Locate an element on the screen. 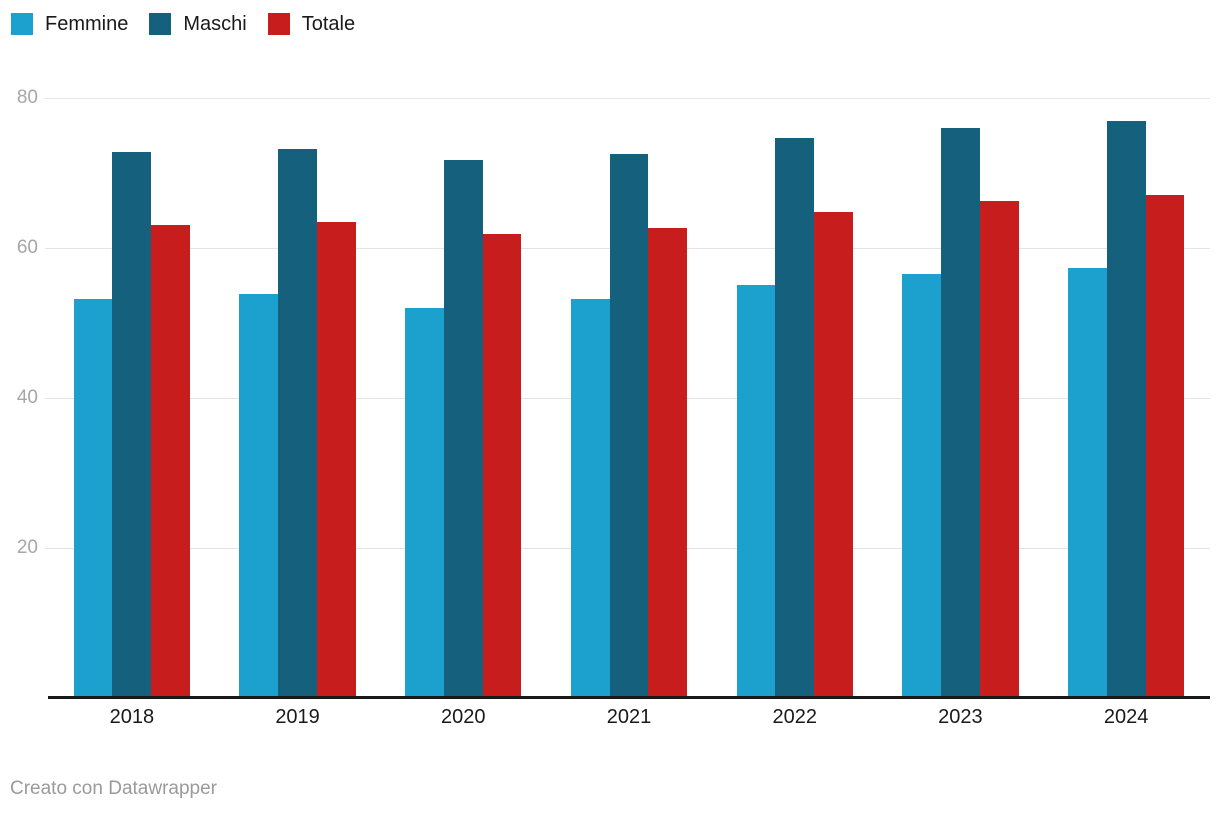 The height and width of the screenshot is (820, 1220). bar-totale-2024 is located at coordinates (1165, 446).